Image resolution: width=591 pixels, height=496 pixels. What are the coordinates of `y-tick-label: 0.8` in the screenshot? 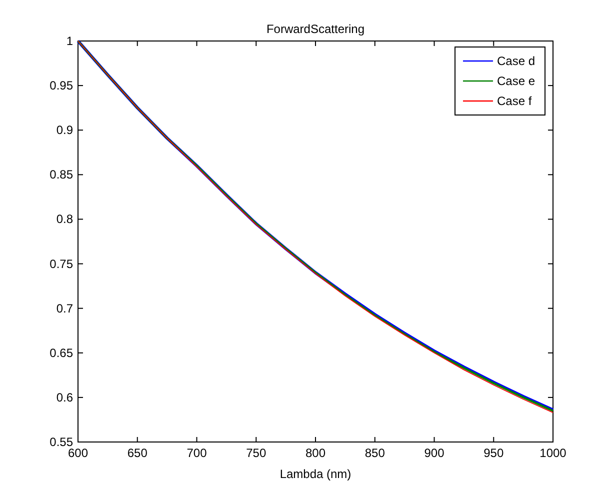 It's located at (65, 219).